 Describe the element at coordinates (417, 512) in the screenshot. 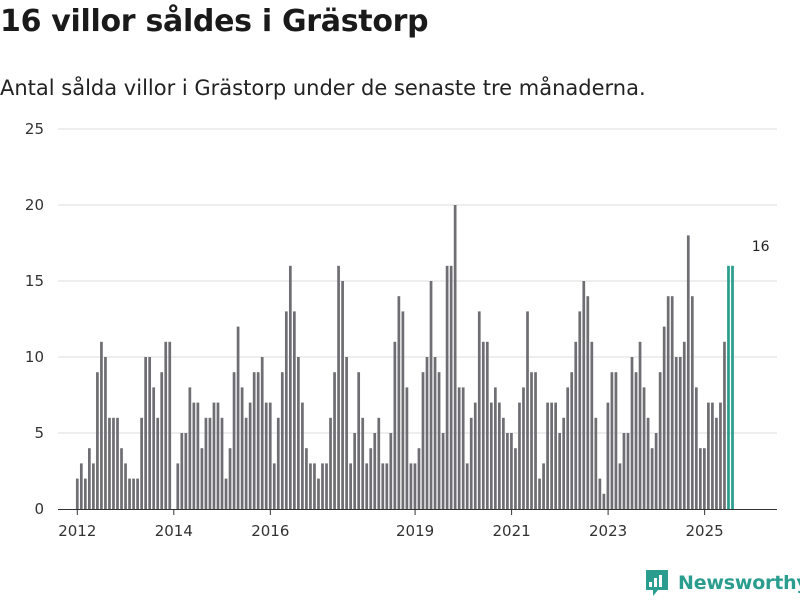

I see `x-axis` at that location.